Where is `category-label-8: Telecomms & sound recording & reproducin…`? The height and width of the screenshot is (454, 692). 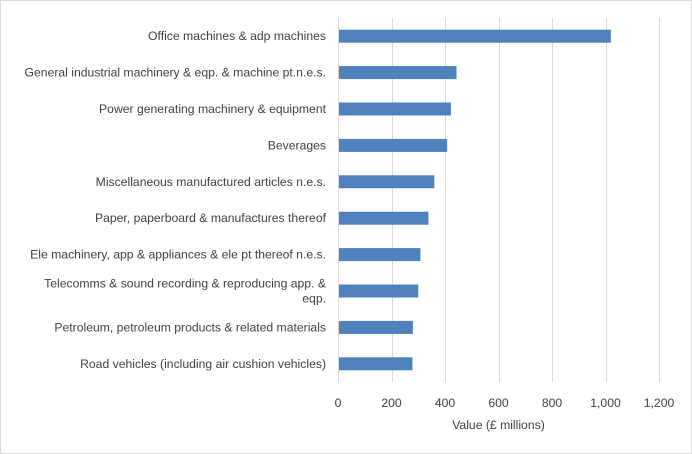
category-label-8: Telecomms & sound recording & reproducin… is located at coordinates (185, 291).